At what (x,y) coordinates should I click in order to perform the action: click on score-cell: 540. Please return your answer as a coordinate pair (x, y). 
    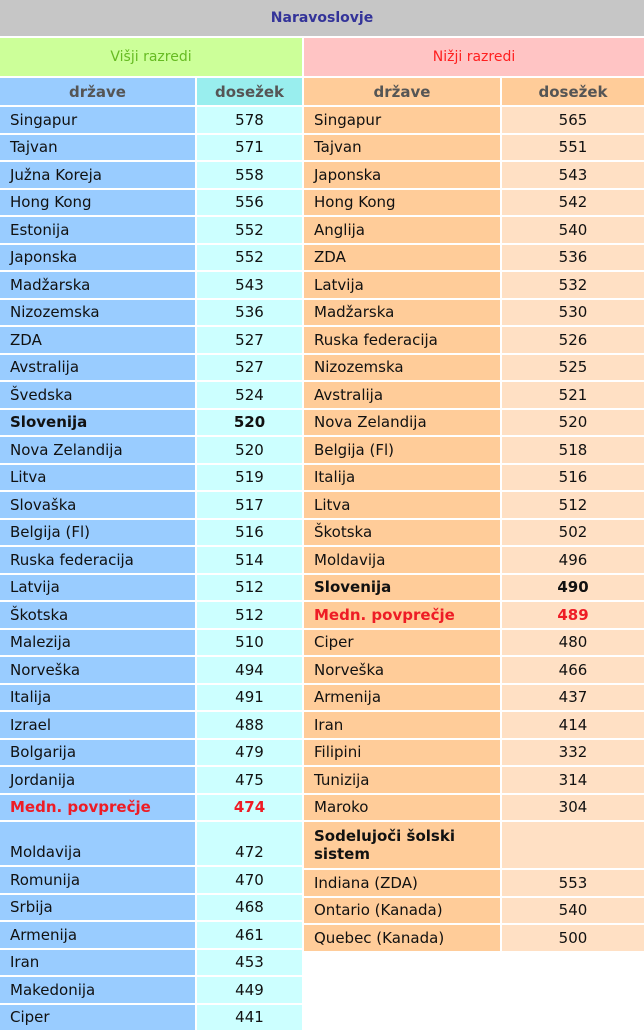
    Looking at the image, I should click on (573, 911).